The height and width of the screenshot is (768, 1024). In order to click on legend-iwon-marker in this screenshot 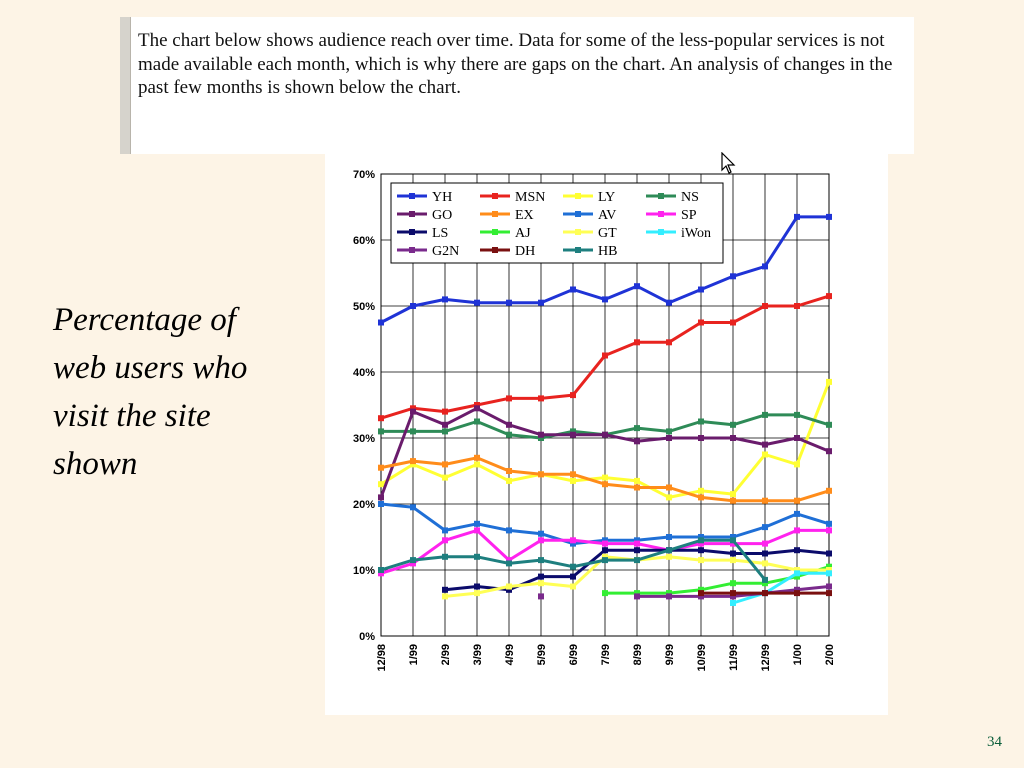, I will do `click(661, 232)`.